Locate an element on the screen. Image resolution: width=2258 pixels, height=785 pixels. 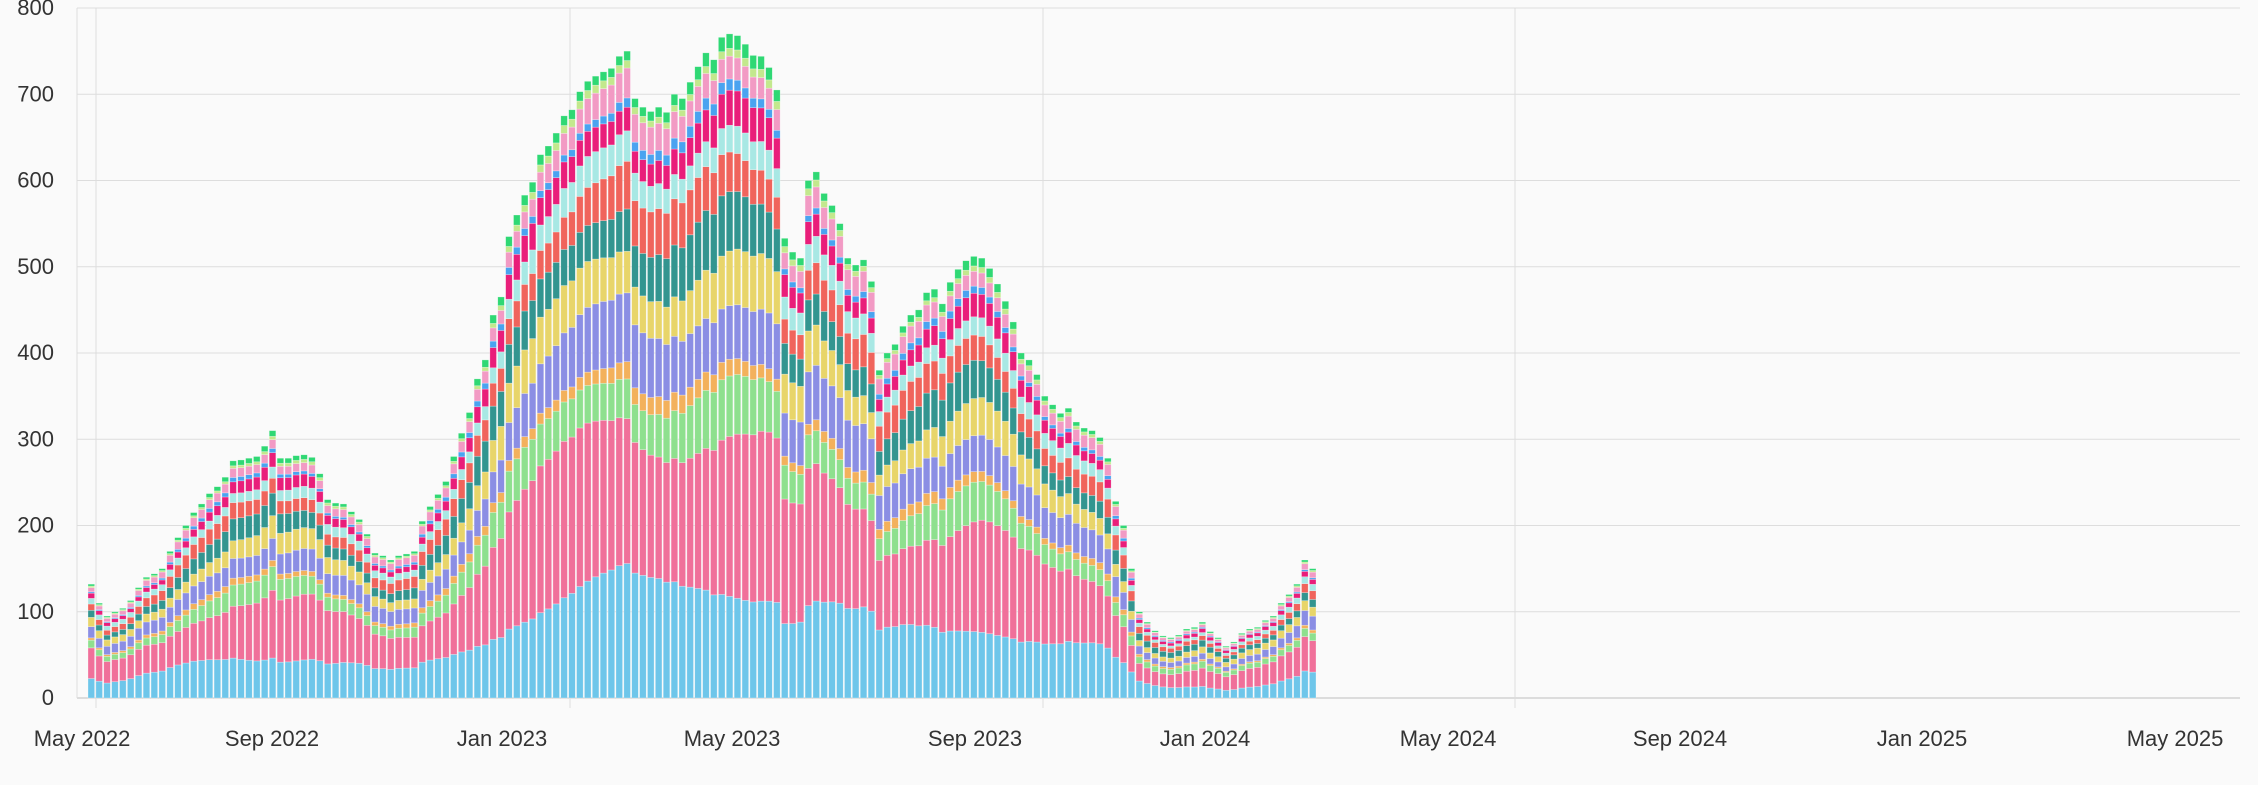
x-tick-label: Sep 2022 is located at coordinates (272, 738).